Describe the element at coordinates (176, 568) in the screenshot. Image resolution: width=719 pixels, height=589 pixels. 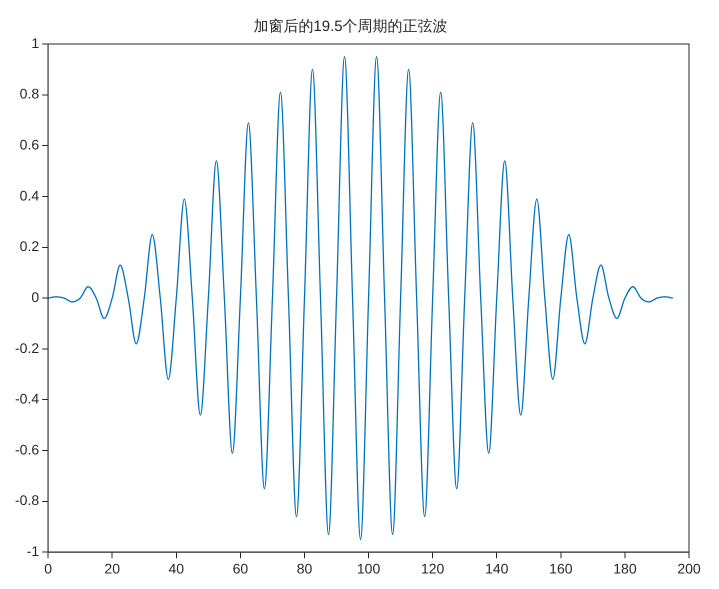
I see `x-tick-label: 40` at that location.